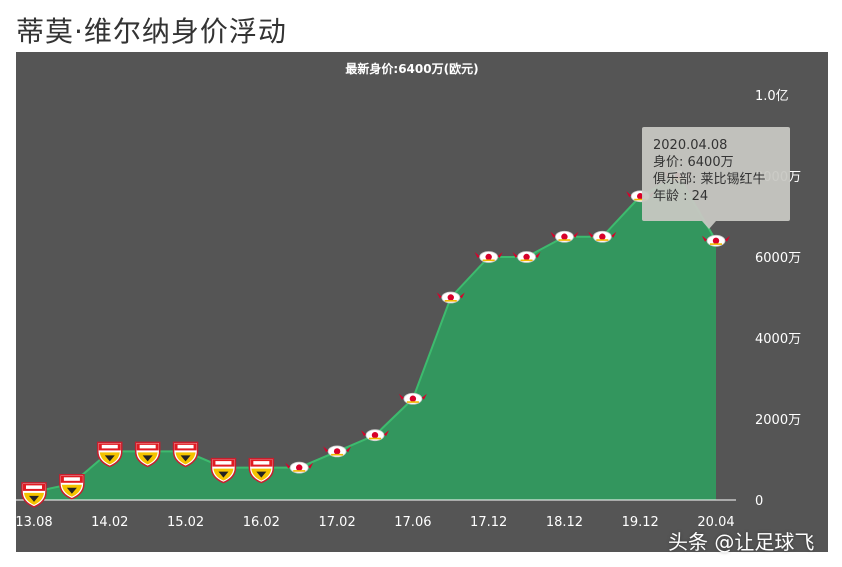  What do you see at coordinates (709, 225) in the screenshot?
I see `tooltip-pointer` at bounding box center [709, 225].